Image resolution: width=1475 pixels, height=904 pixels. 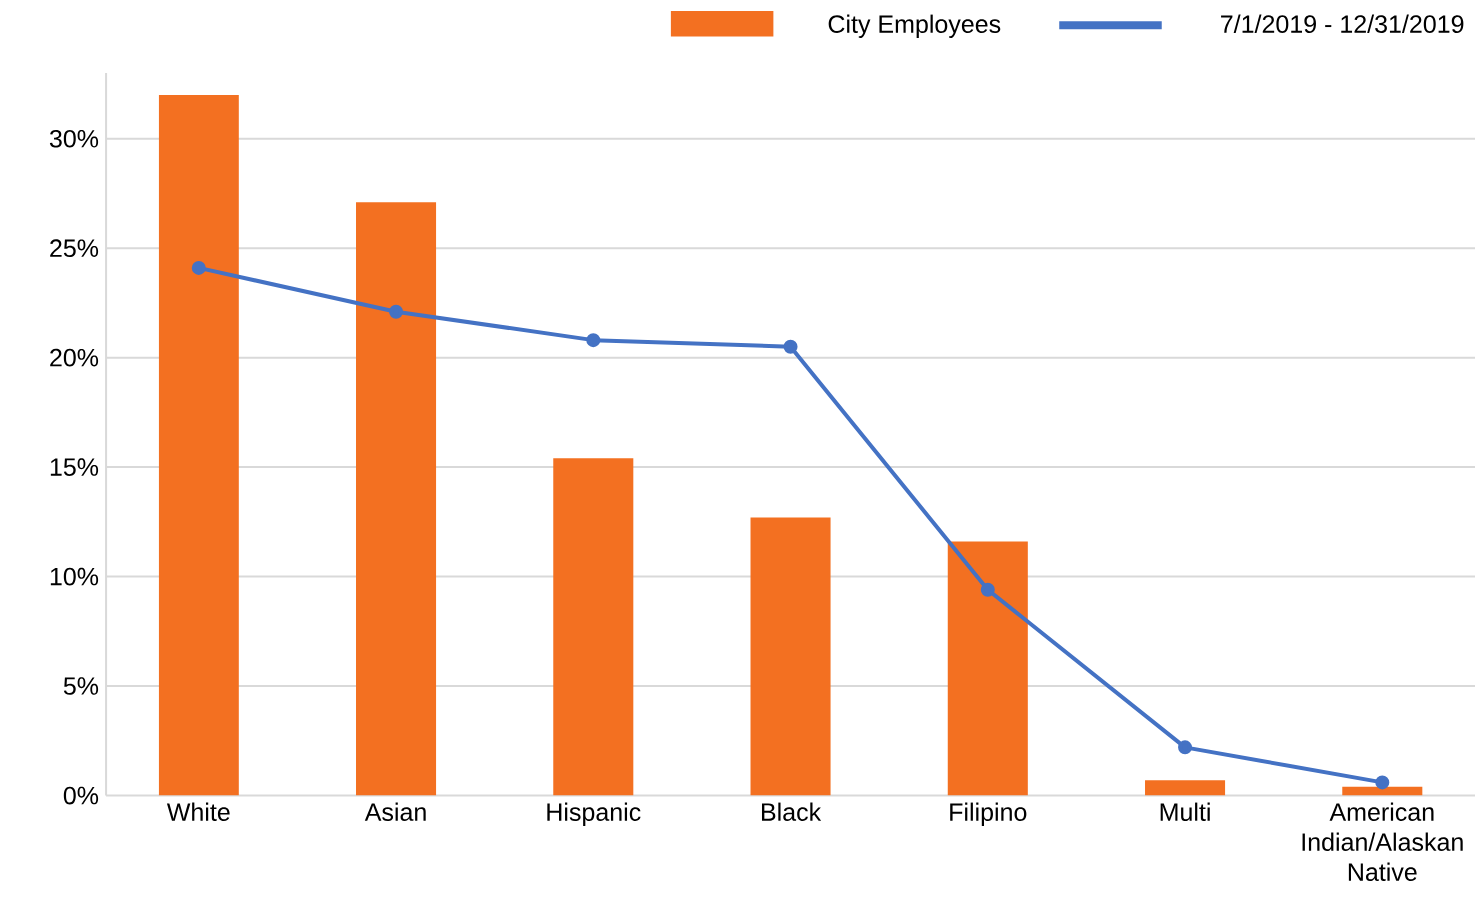 What do you see at coordinates (81, 686) in the screenshot?
I see `y-tick-label: 5%` at bounding box center [81, 686].